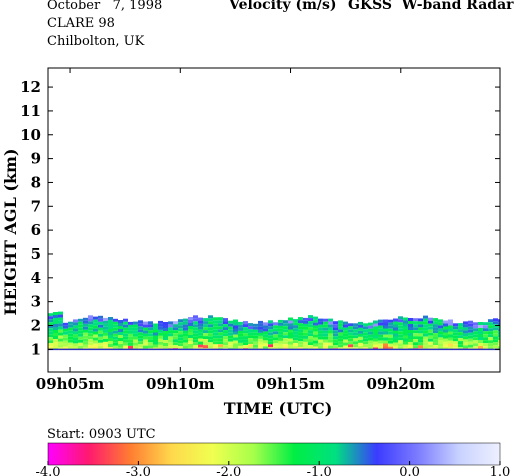  I want to click on colorbar-tick-label: -4.0, so click(47, 470).